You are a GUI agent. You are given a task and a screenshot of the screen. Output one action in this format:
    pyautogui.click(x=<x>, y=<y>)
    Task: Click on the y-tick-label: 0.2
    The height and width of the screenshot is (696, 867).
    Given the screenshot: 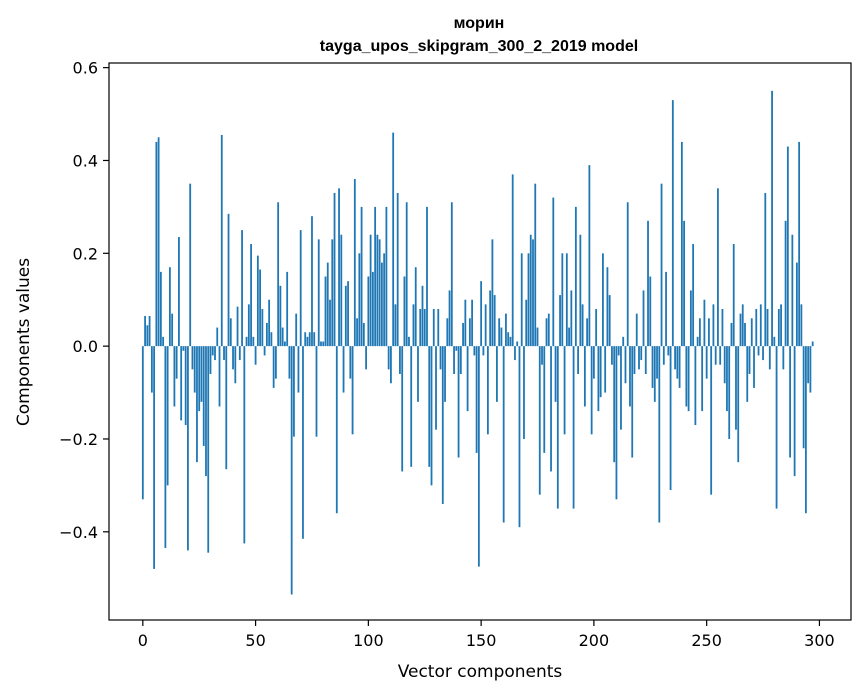 What is the action you would take?
    pyautogui.click(x=85, y=253)
    